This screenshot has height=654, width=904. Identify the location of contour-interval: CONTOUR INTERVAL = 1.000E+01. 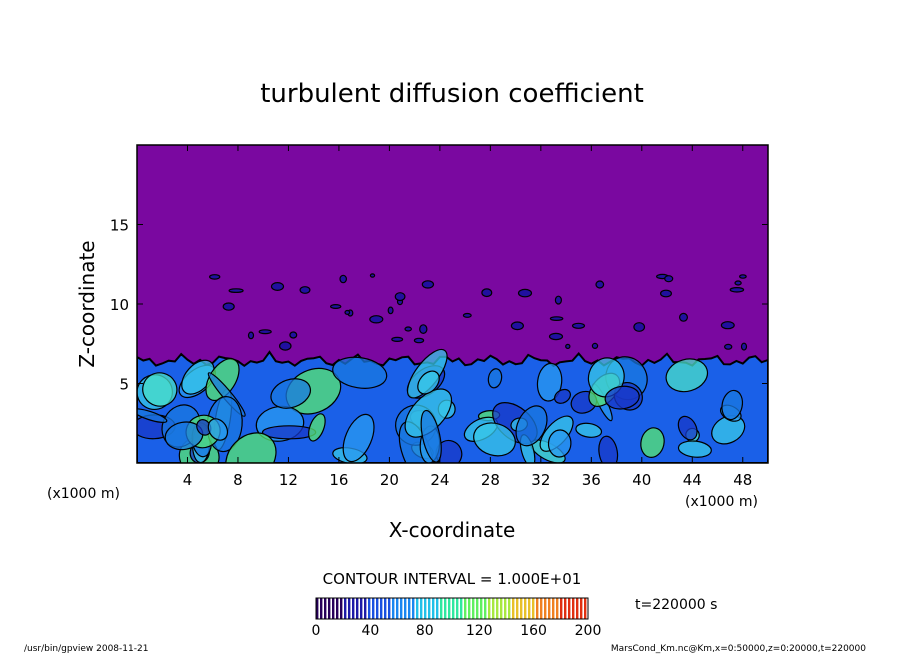
(452, 579).